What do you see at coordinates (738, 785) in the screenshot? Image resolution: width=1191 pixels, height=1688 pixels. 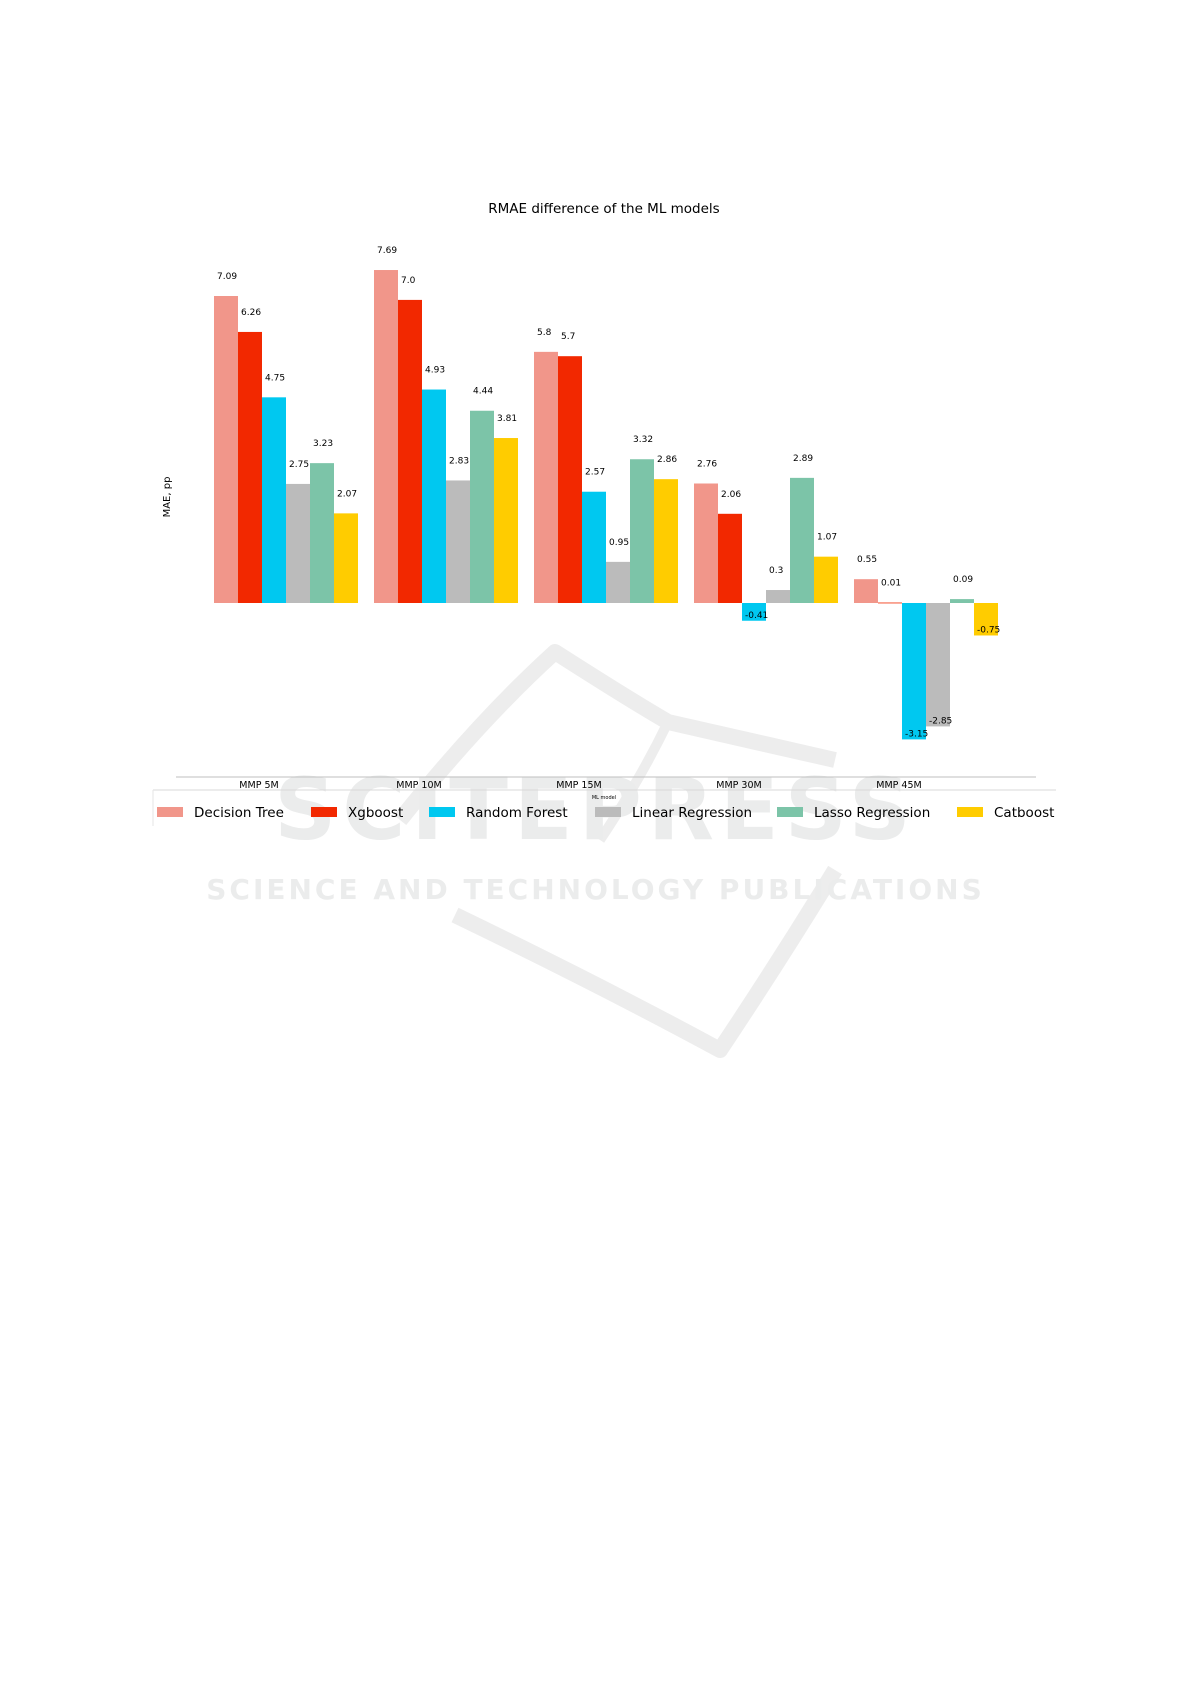 I see `x-tick-label: MMP 30M` at bounding box center [738, 785].